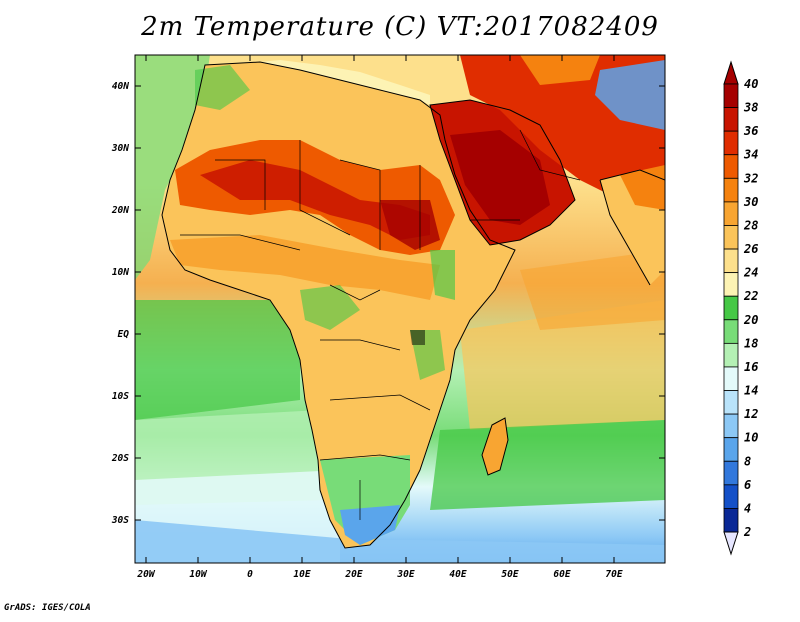 The width and height of the screenshot is (800, 622). What do you see at coordinates (750, 225) in the screenshot?
I see `colorbar-label: 28` at bounding box center [750, 225].